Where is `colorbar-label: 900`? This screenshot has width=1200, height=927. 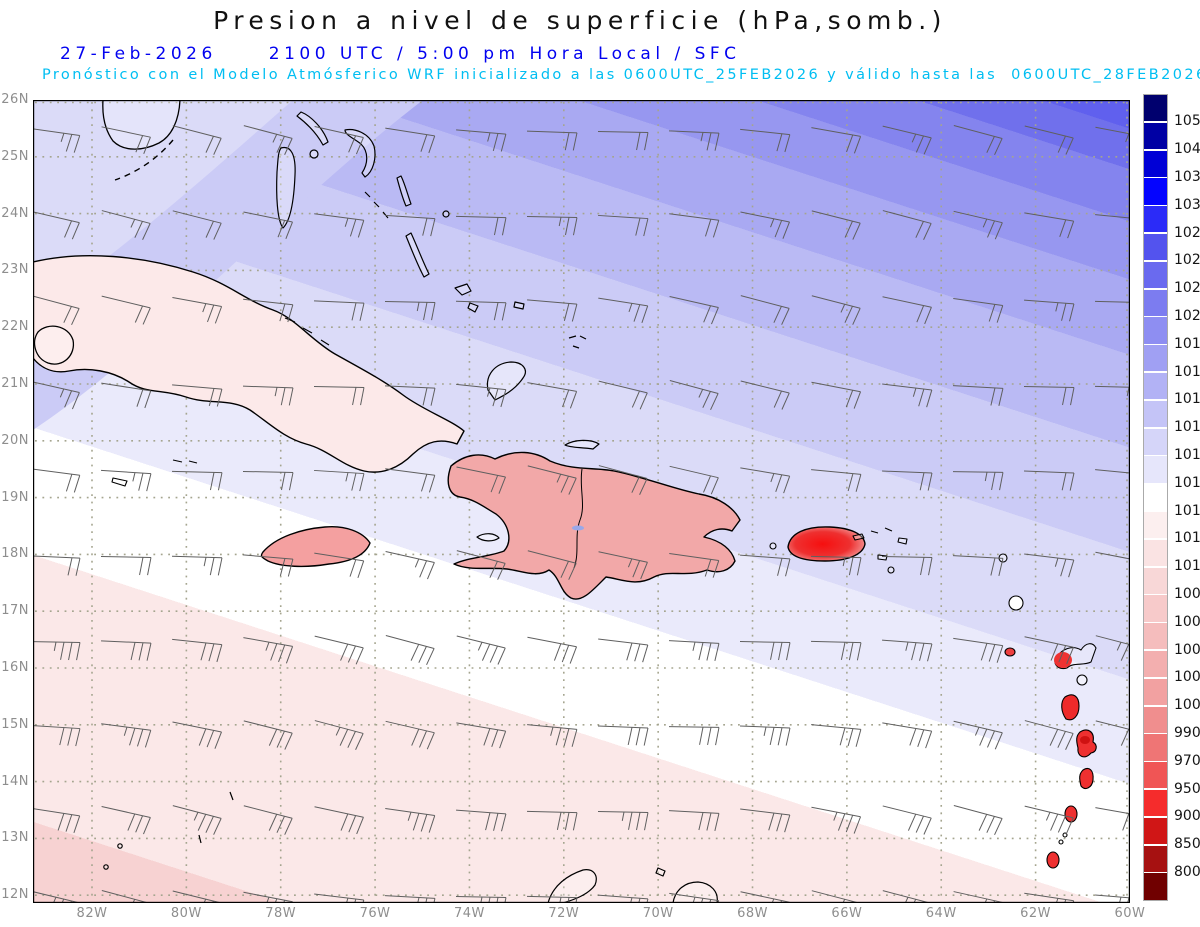 colorbar-label: 900 is located at coordinates (1187, 816).